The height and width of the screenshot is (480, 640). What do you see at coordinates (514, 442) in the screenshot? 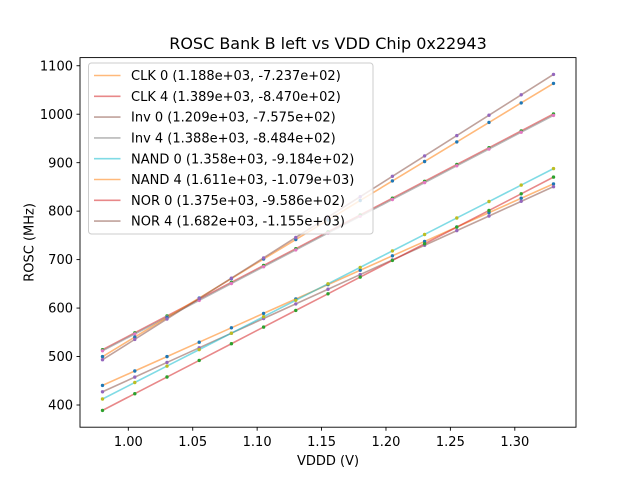
I see `x-tick-label: 1.30` at bounding box center [514, 442].